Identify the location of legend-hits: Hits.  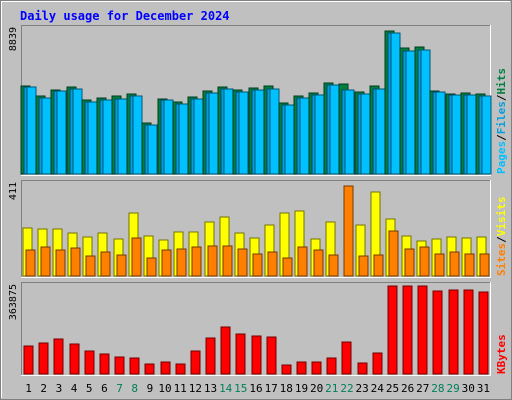
(501, 81).